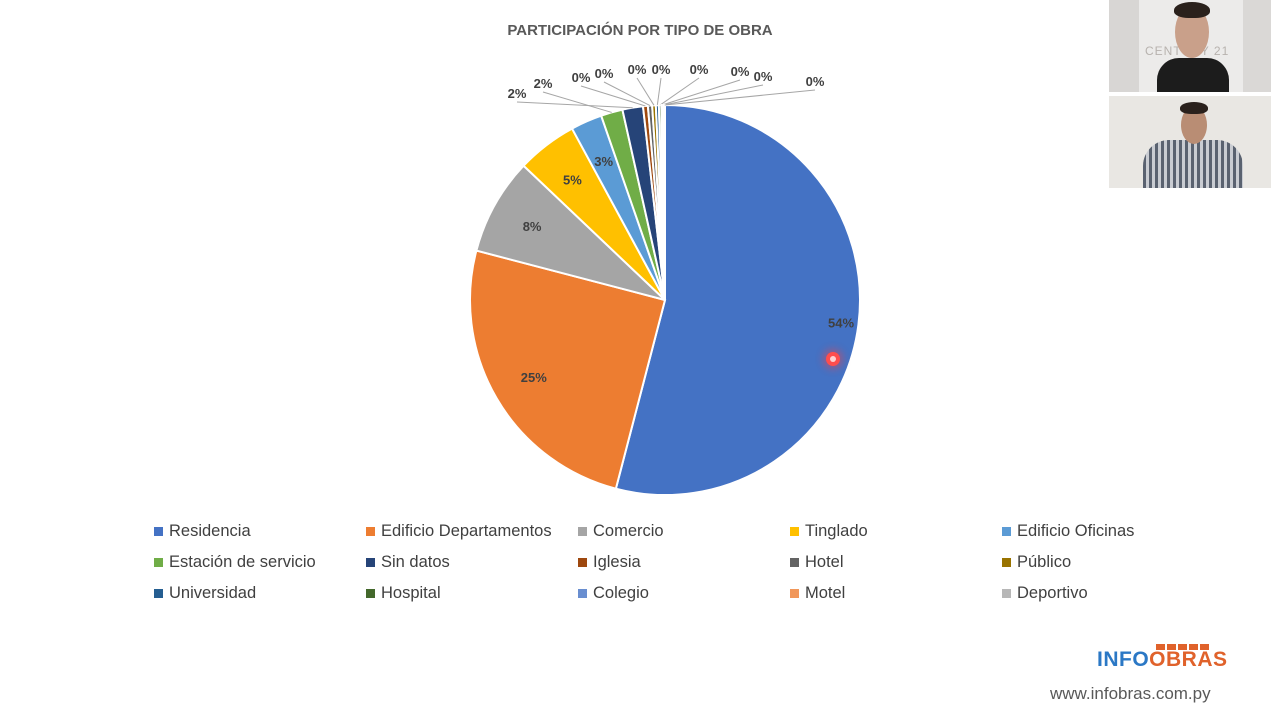  What do you see at coordinates (472, 593) in the screenshot?
I see `legend-item: Hospital` at bounding box center [472, 593].